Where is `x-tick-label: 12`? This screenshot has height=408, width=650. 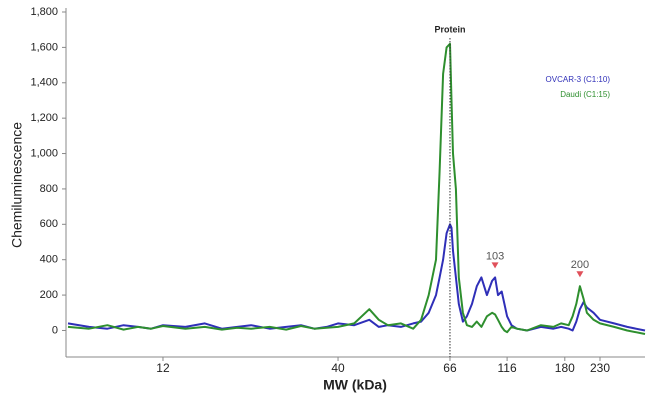
x-tick-label: 12 is located at coordinates (163, 368).